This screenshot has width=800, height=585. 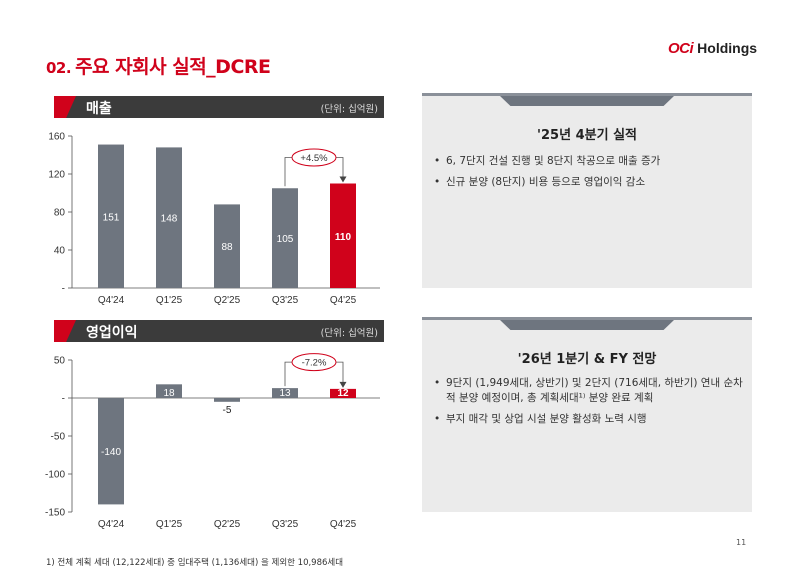 I want to click on bar-value-label: 105, so click(x=285, y=239).